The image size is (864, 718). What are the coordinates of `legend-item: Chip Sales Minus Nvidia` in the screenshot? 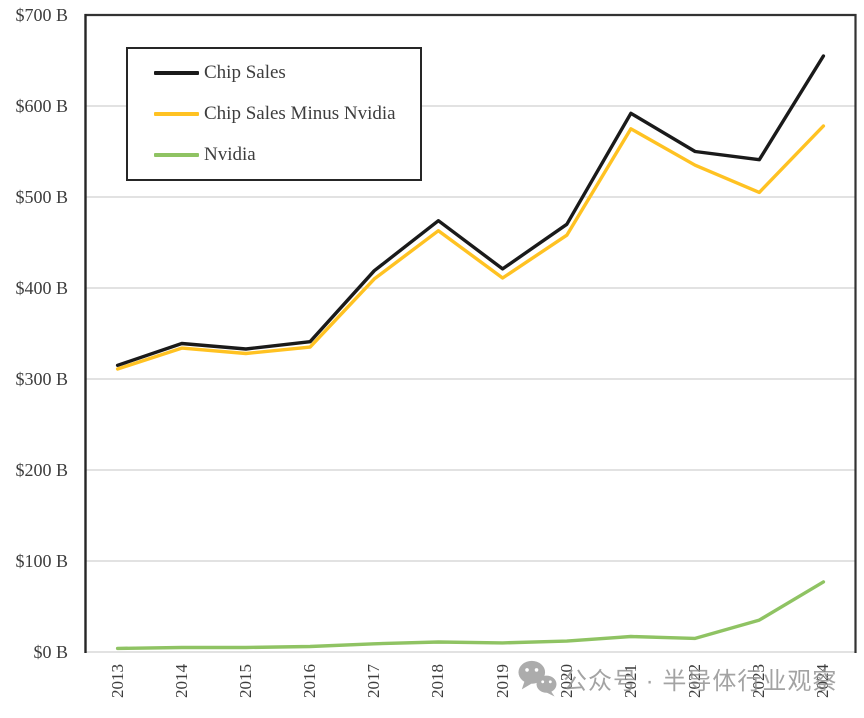 It's located at (287, 114).